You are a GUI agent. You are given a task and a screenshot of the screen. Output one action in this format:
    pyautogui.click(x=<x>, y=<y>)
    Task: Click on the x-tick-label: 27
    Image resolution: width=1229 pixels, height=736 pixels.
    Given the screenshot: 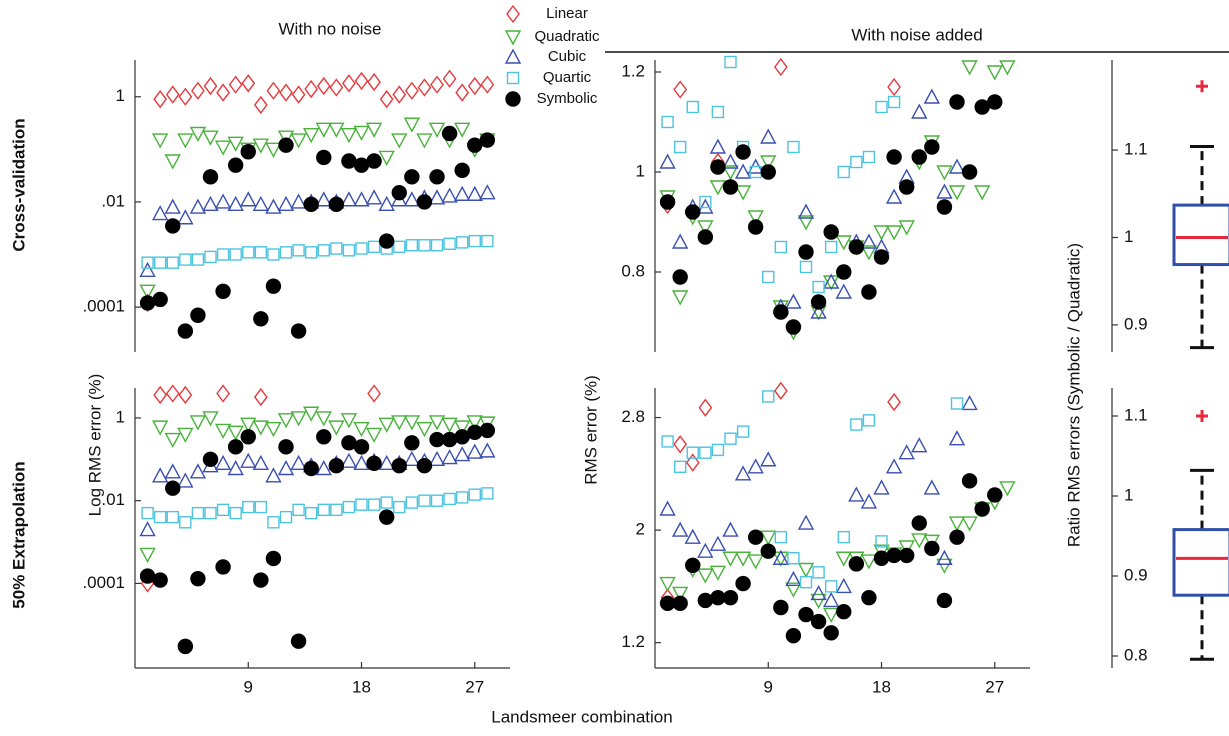 What is the action you would take?
    pyautogui.click(x=994, y=686)
    